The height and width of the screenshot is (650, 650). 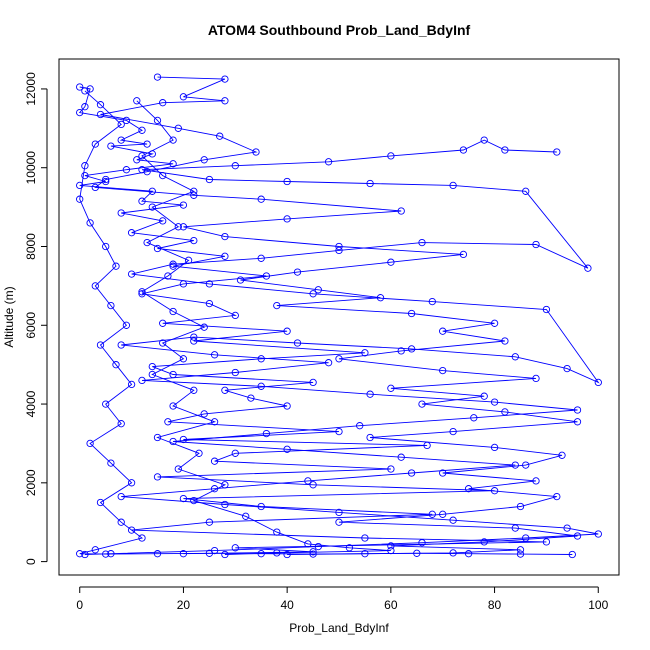 What do you see at coordinates (339, 628) in the screenshot?
I see `x-axis-label: Prob_Land_BdyInf` at bounding box center [339, 628].